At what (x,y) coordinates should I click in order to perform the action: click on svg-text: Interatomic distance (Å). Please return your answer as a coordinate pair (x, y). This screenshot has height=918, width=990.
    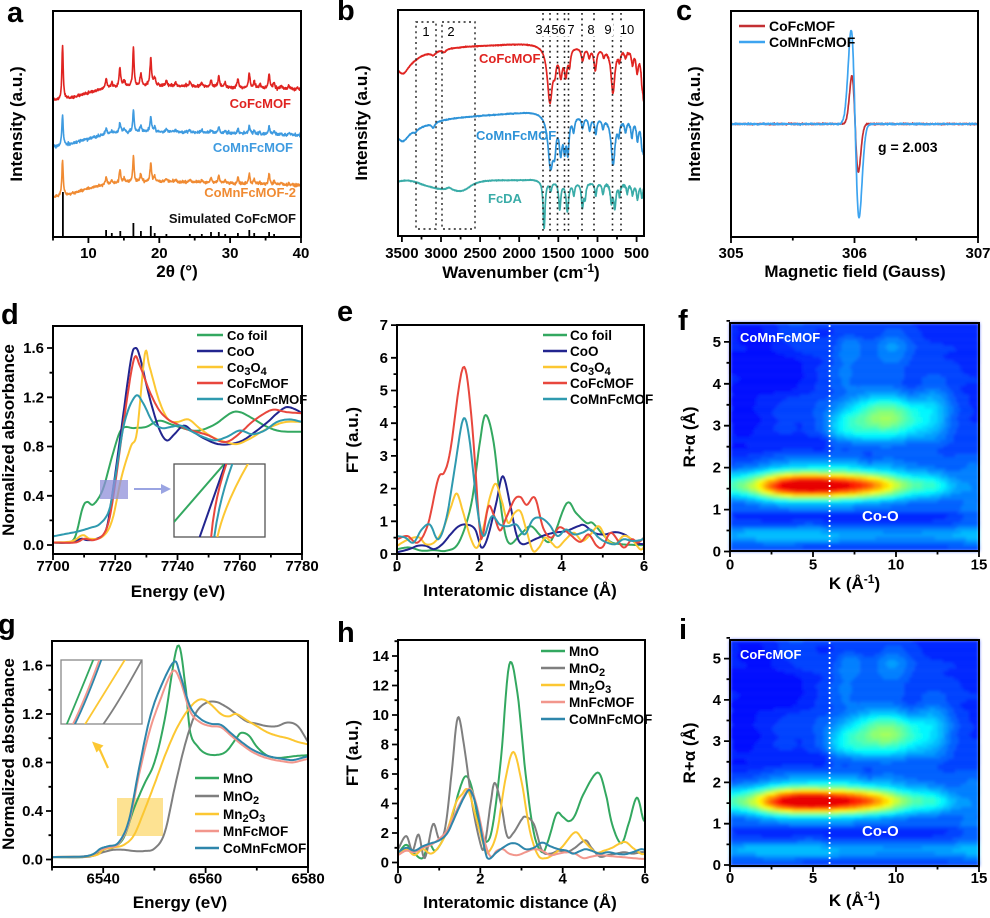
    Looking at the image, I should click on (520, 902).